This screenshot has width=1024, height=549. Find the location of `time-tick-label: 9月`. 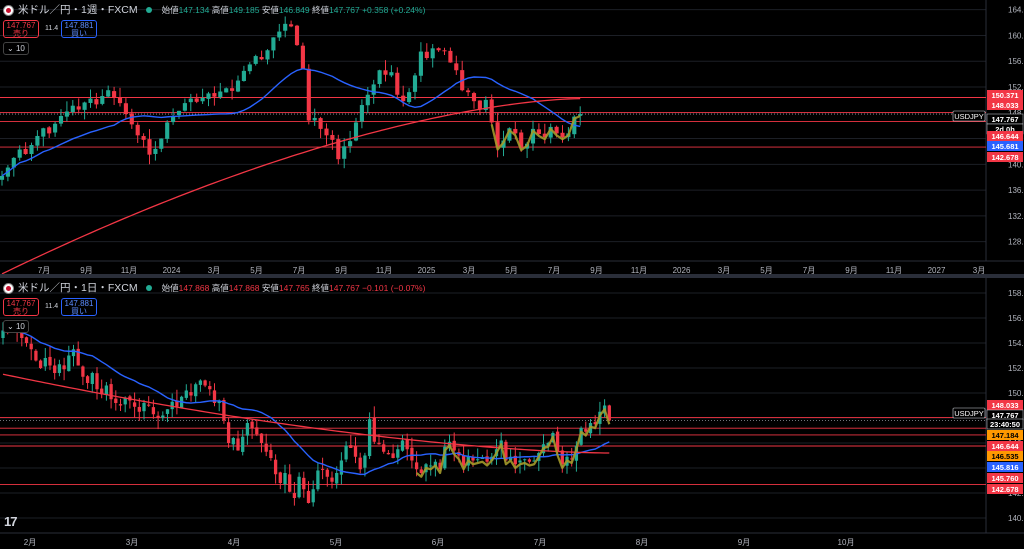

time-tick-label: 9月 is located at coordinates (341, 270).